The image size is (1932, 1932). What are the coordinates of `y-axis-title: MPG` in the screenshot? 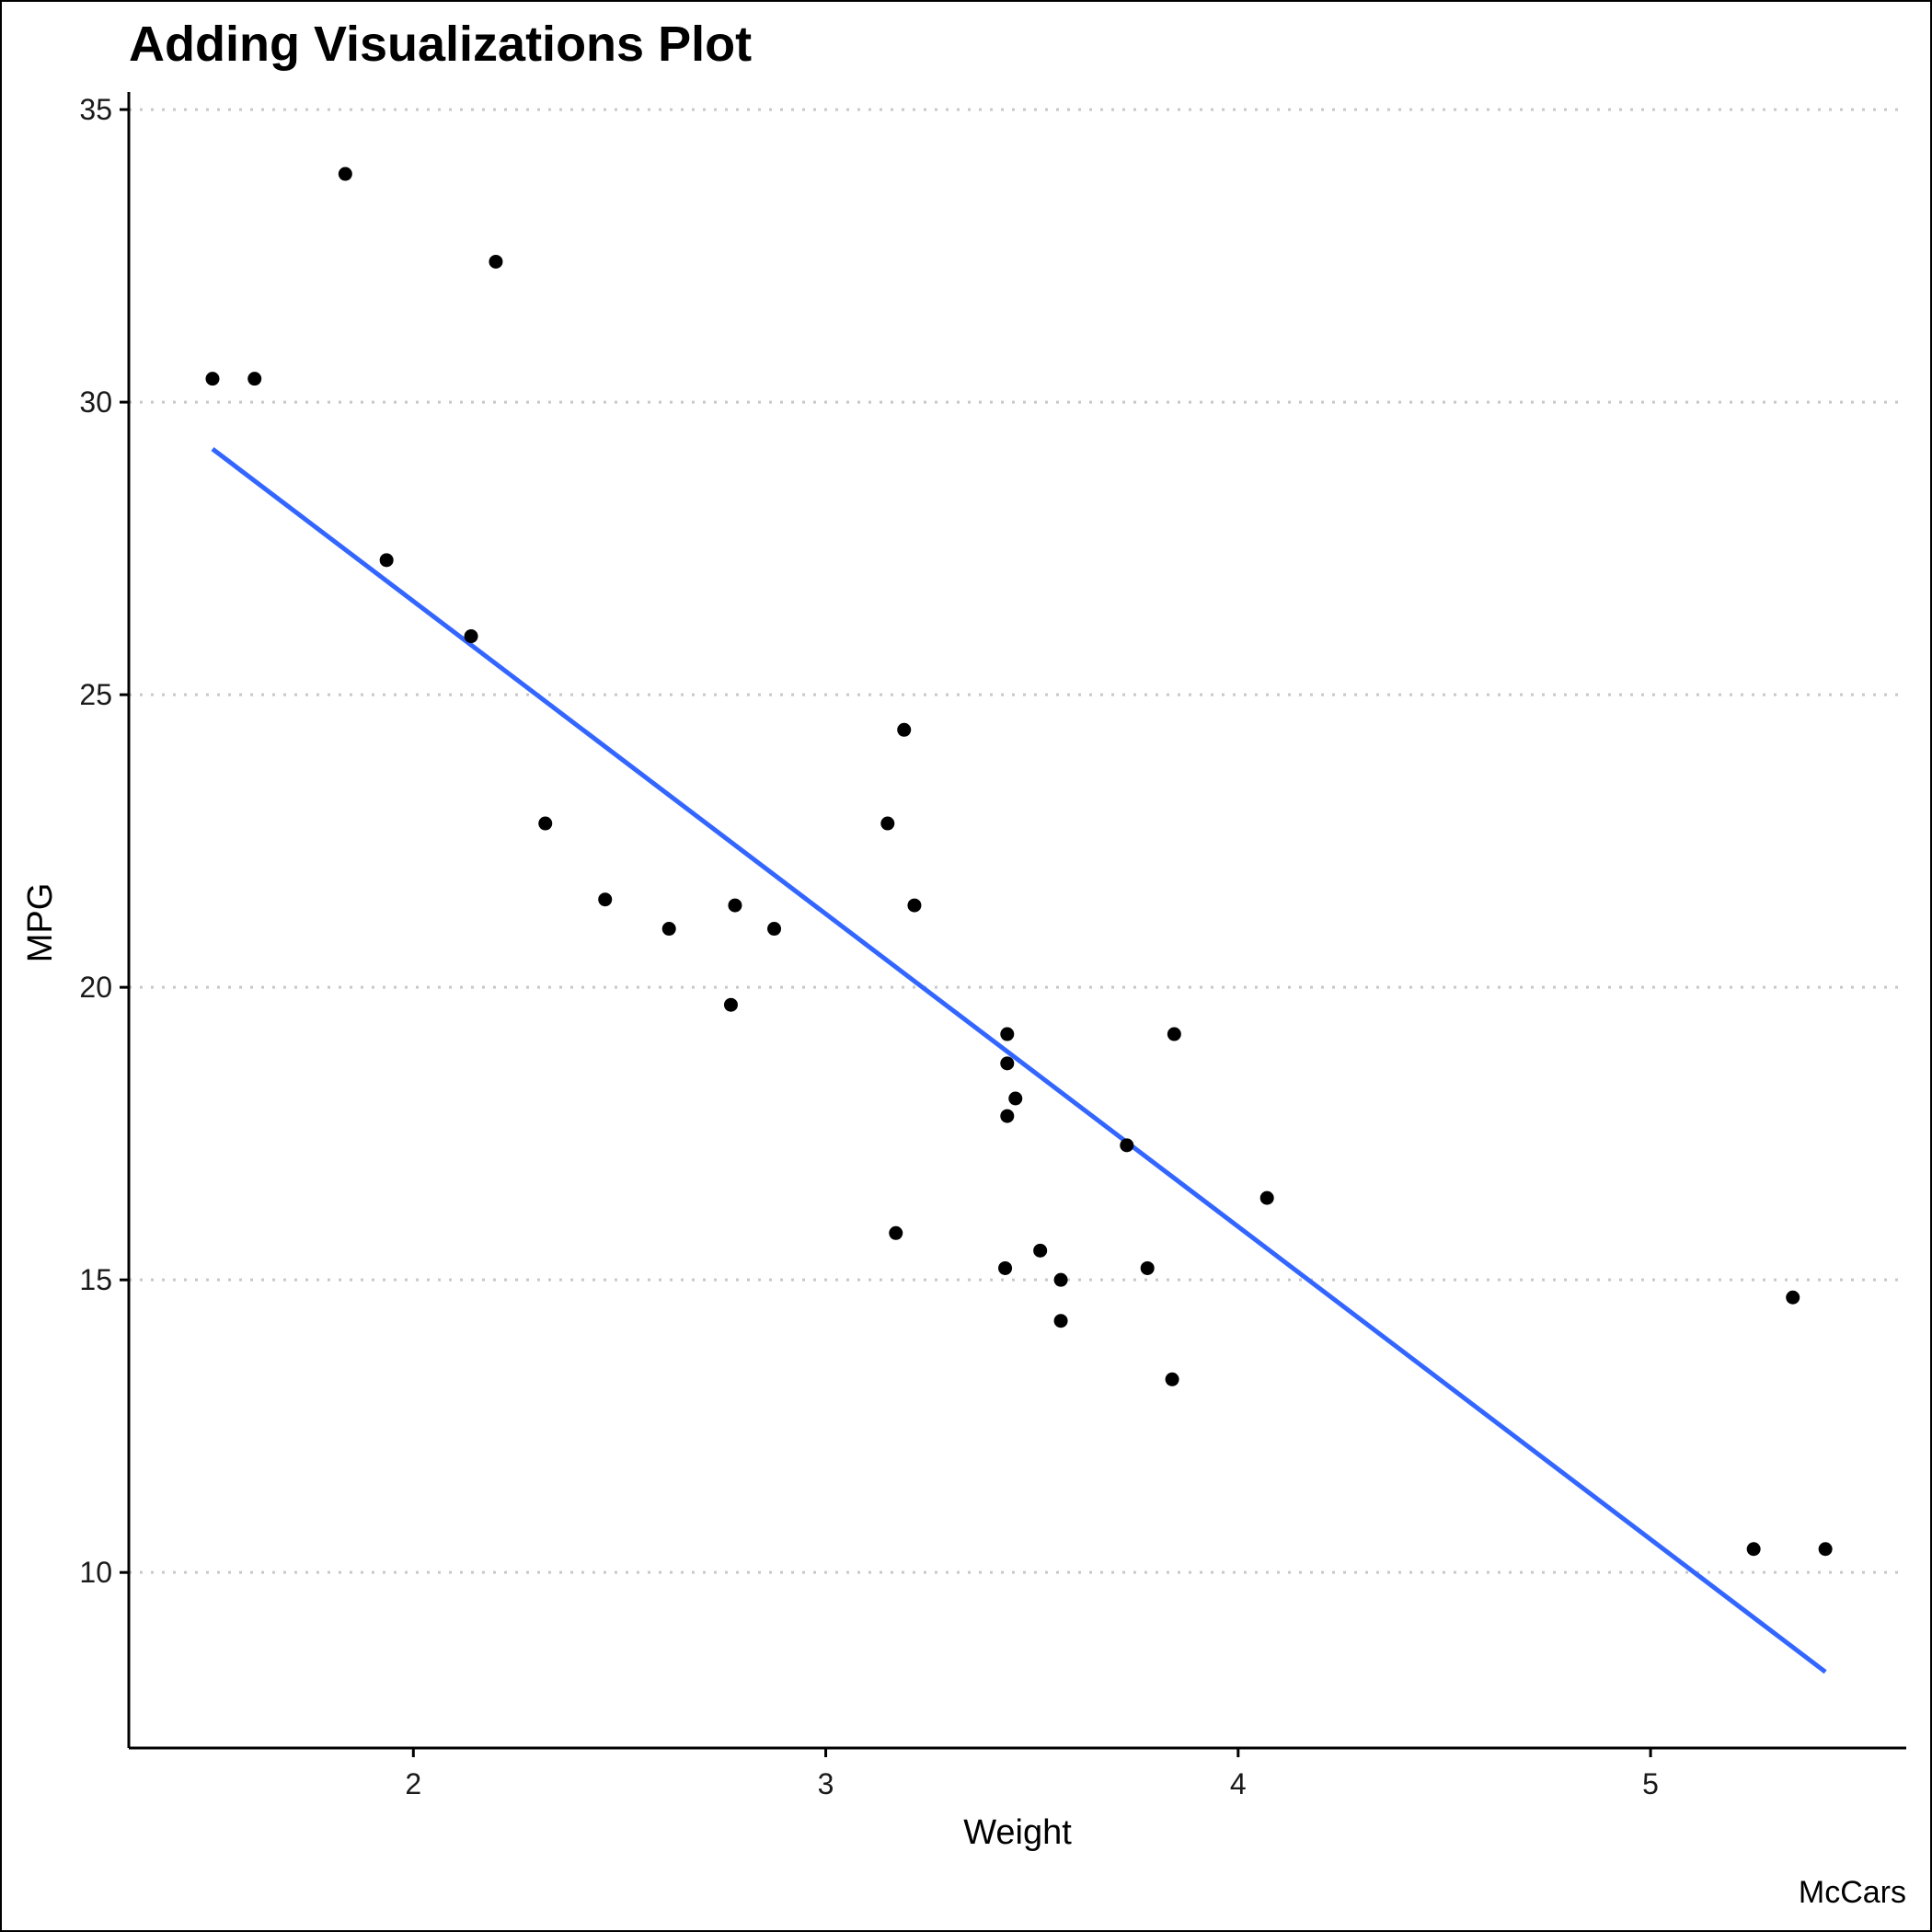 It's located at (40, 923).